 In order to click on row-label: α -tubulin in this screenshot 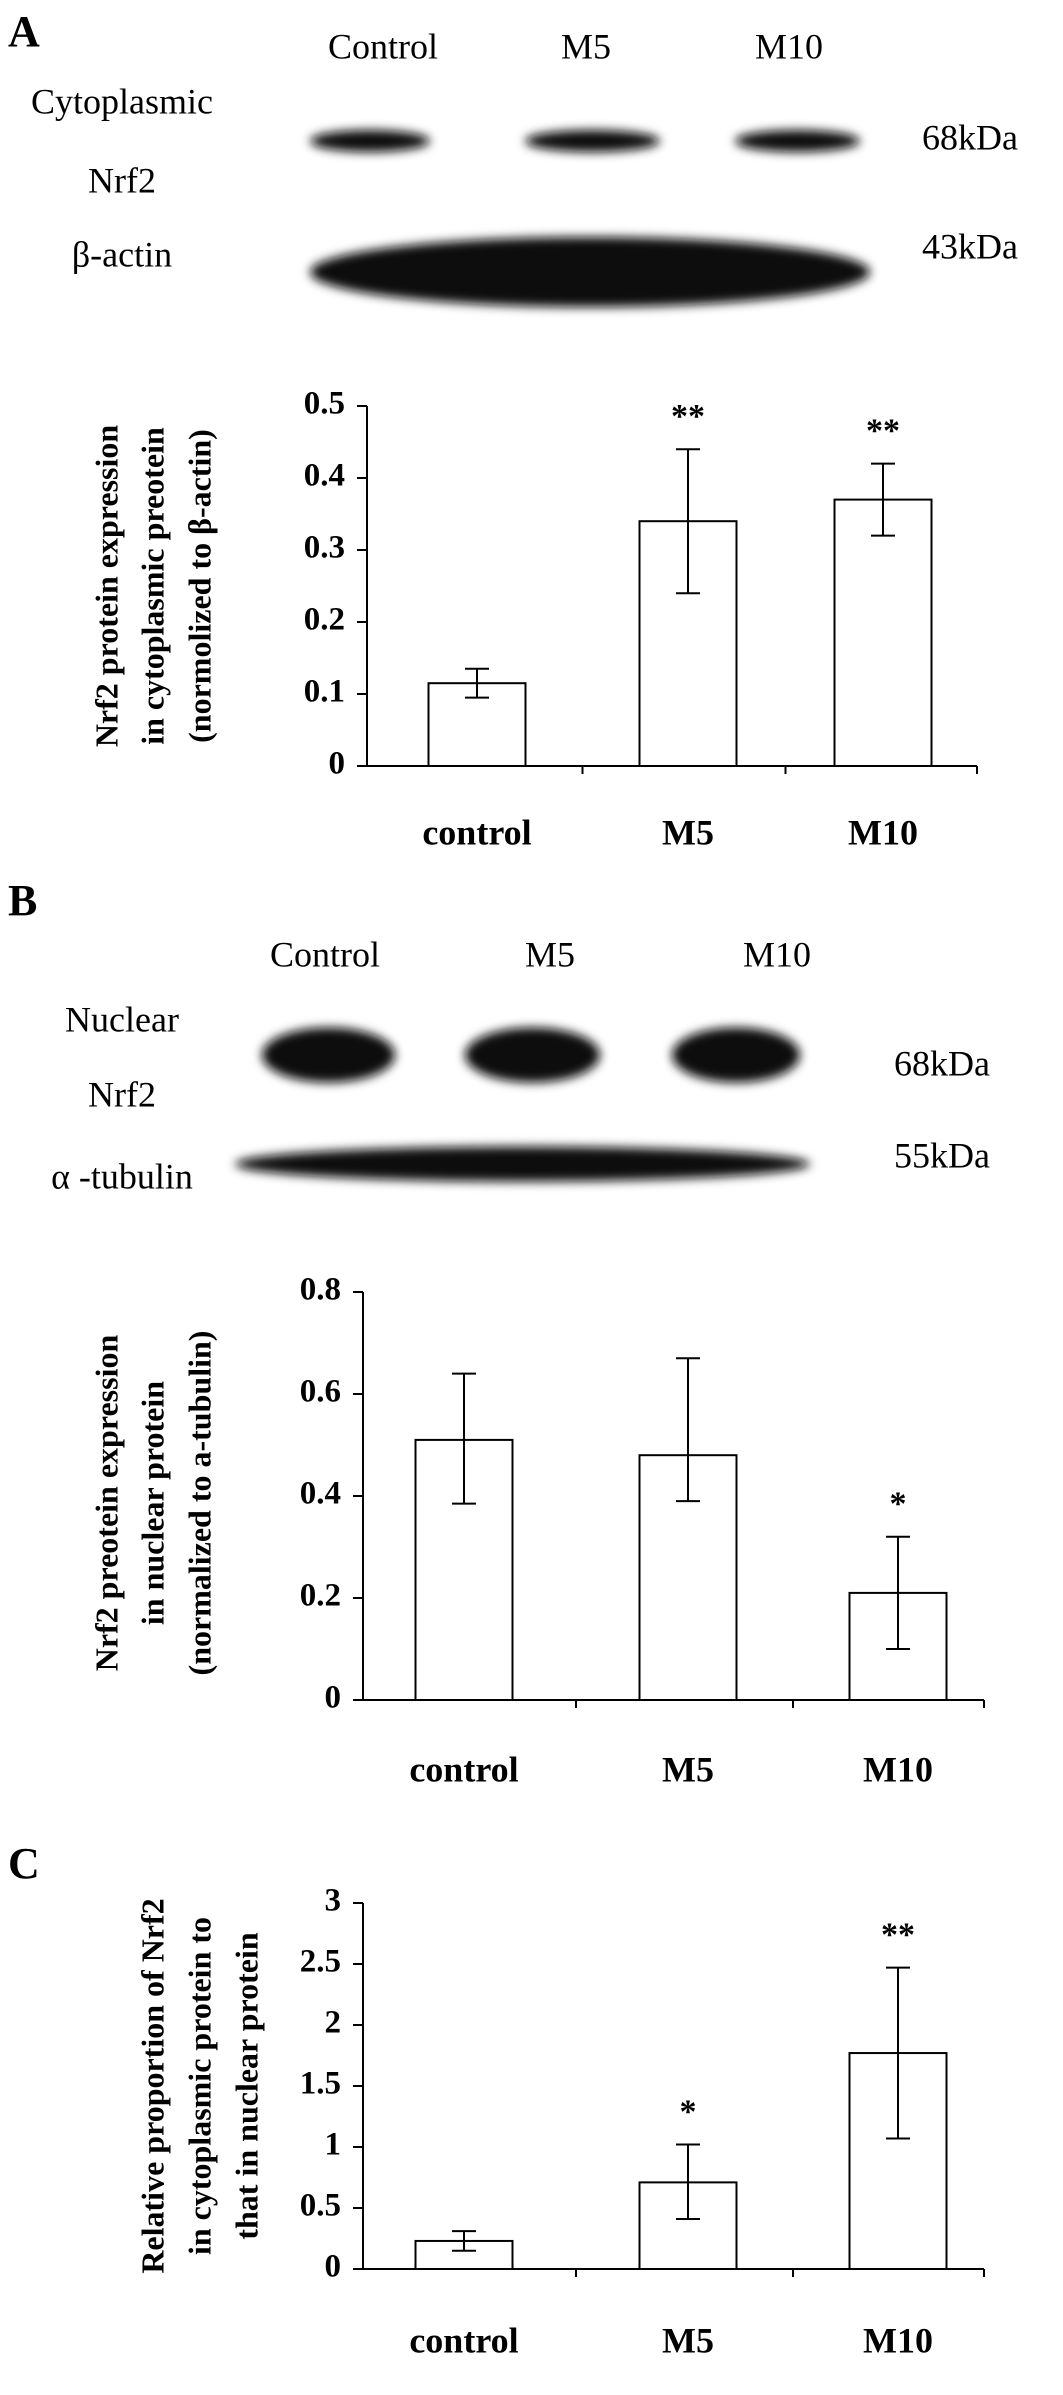, I will do `click(122, 1176)`.